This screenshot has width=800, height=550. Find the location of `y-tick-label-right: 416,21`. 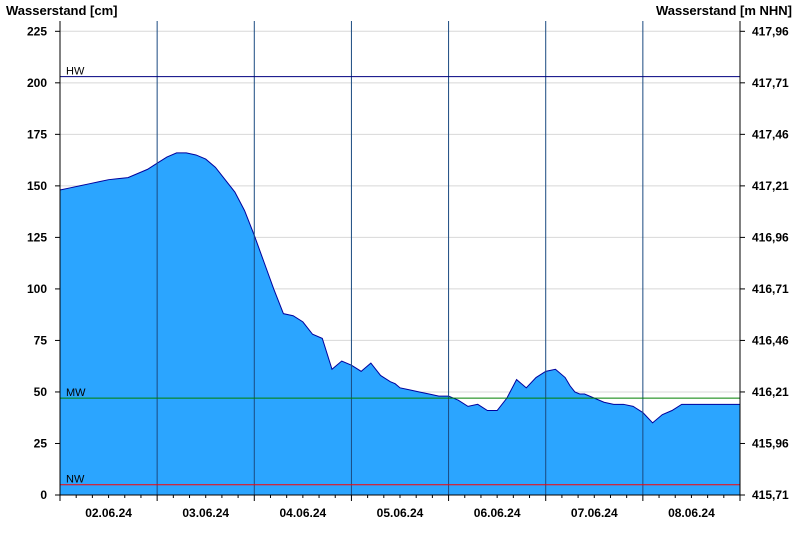

y-tick-label-right: 416,21 is located at coordinates (770, 392).